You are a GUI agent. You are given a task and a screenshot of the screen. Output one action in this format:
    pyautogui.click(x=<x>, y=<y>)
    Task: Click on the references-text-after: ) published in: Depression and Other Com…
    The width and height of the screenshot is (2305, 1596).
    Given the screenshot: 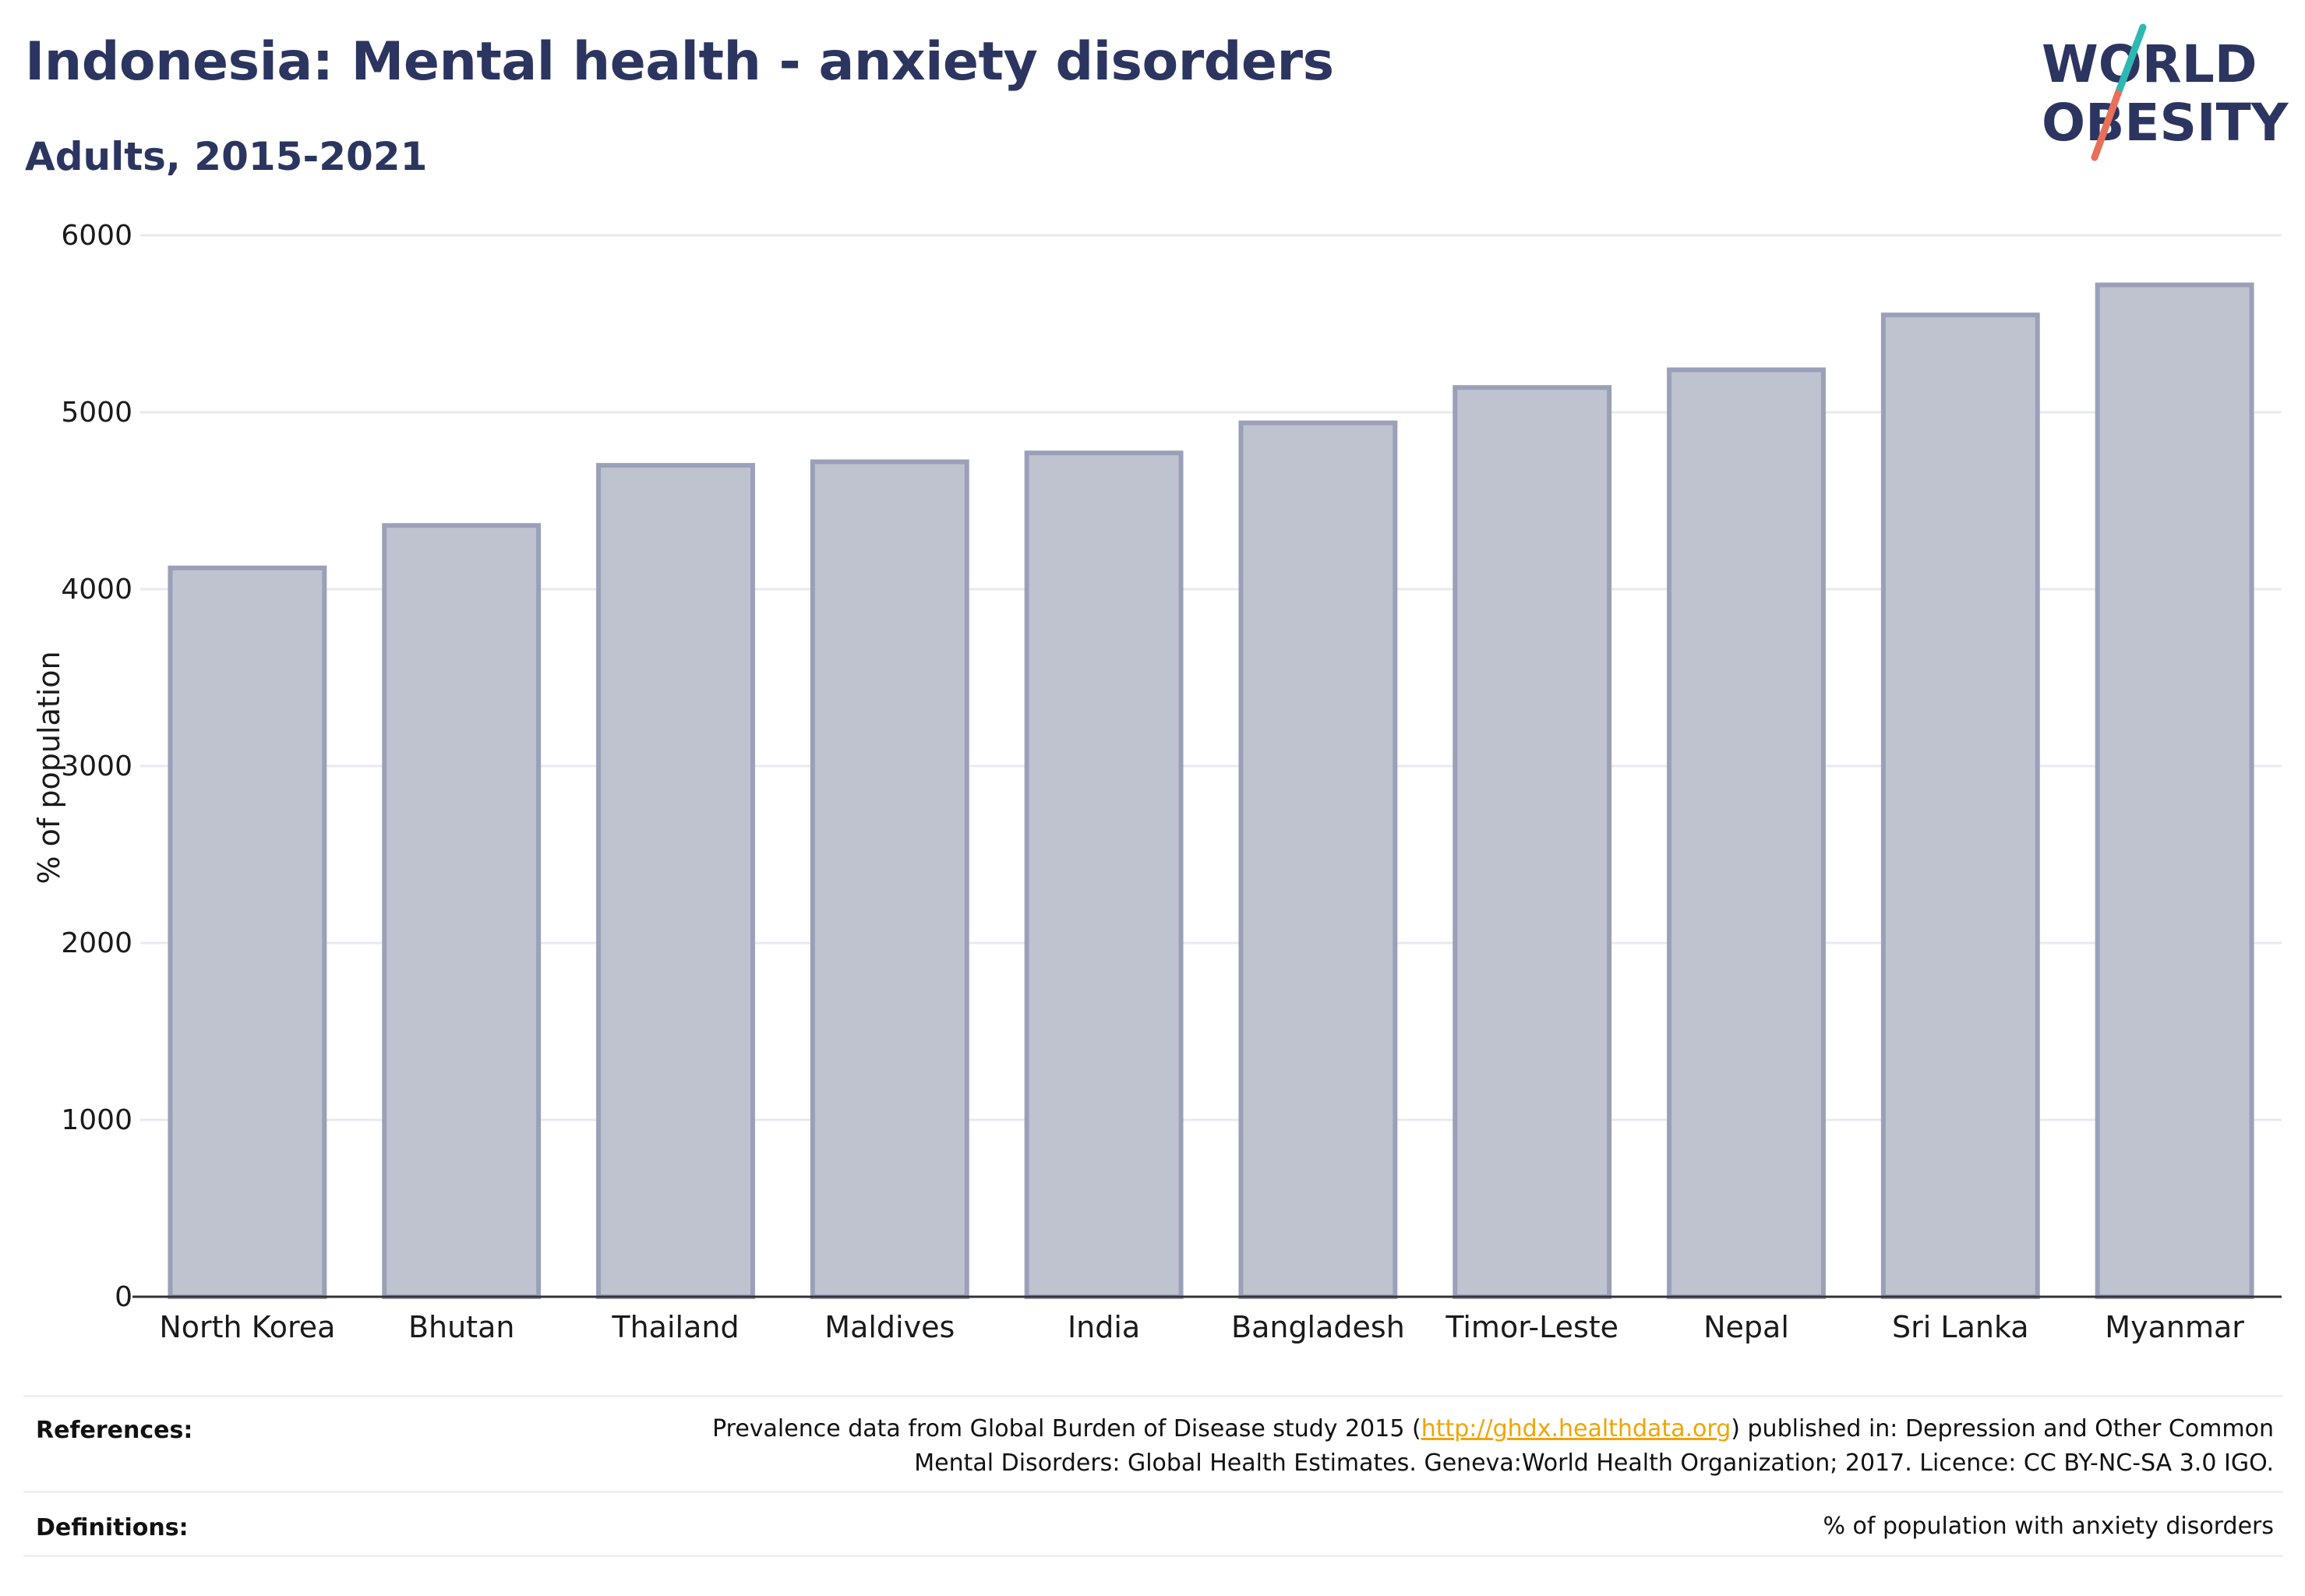 What is the action you would take?
    pyautogui.click(x=2003, y=1428)
    